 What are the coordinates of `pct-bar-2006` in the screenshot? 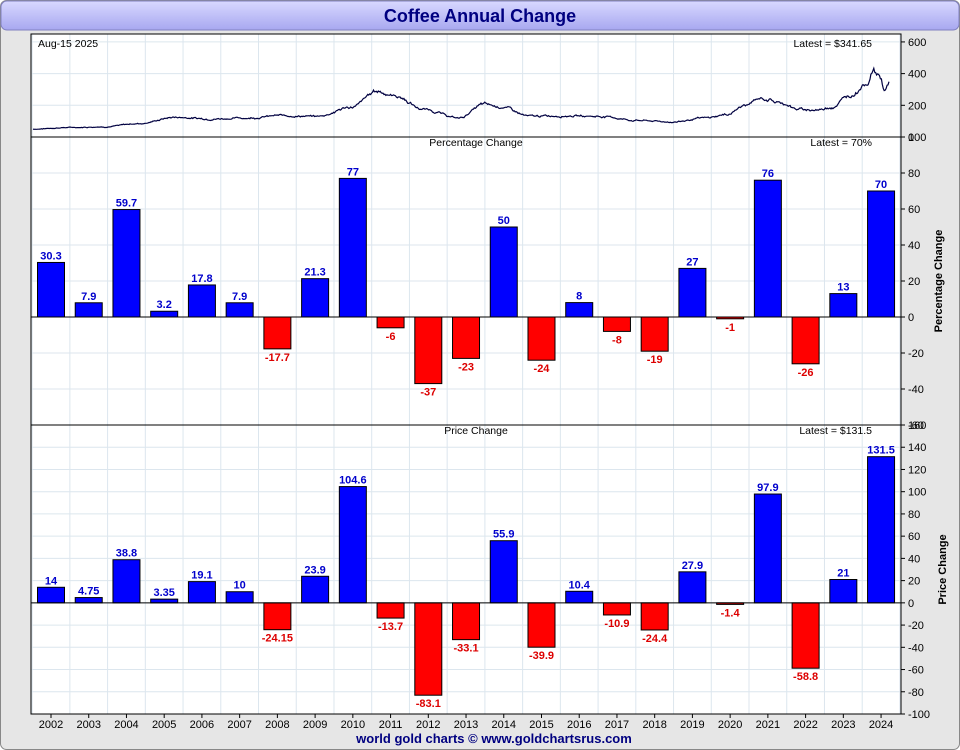 It's located at (201, 301).